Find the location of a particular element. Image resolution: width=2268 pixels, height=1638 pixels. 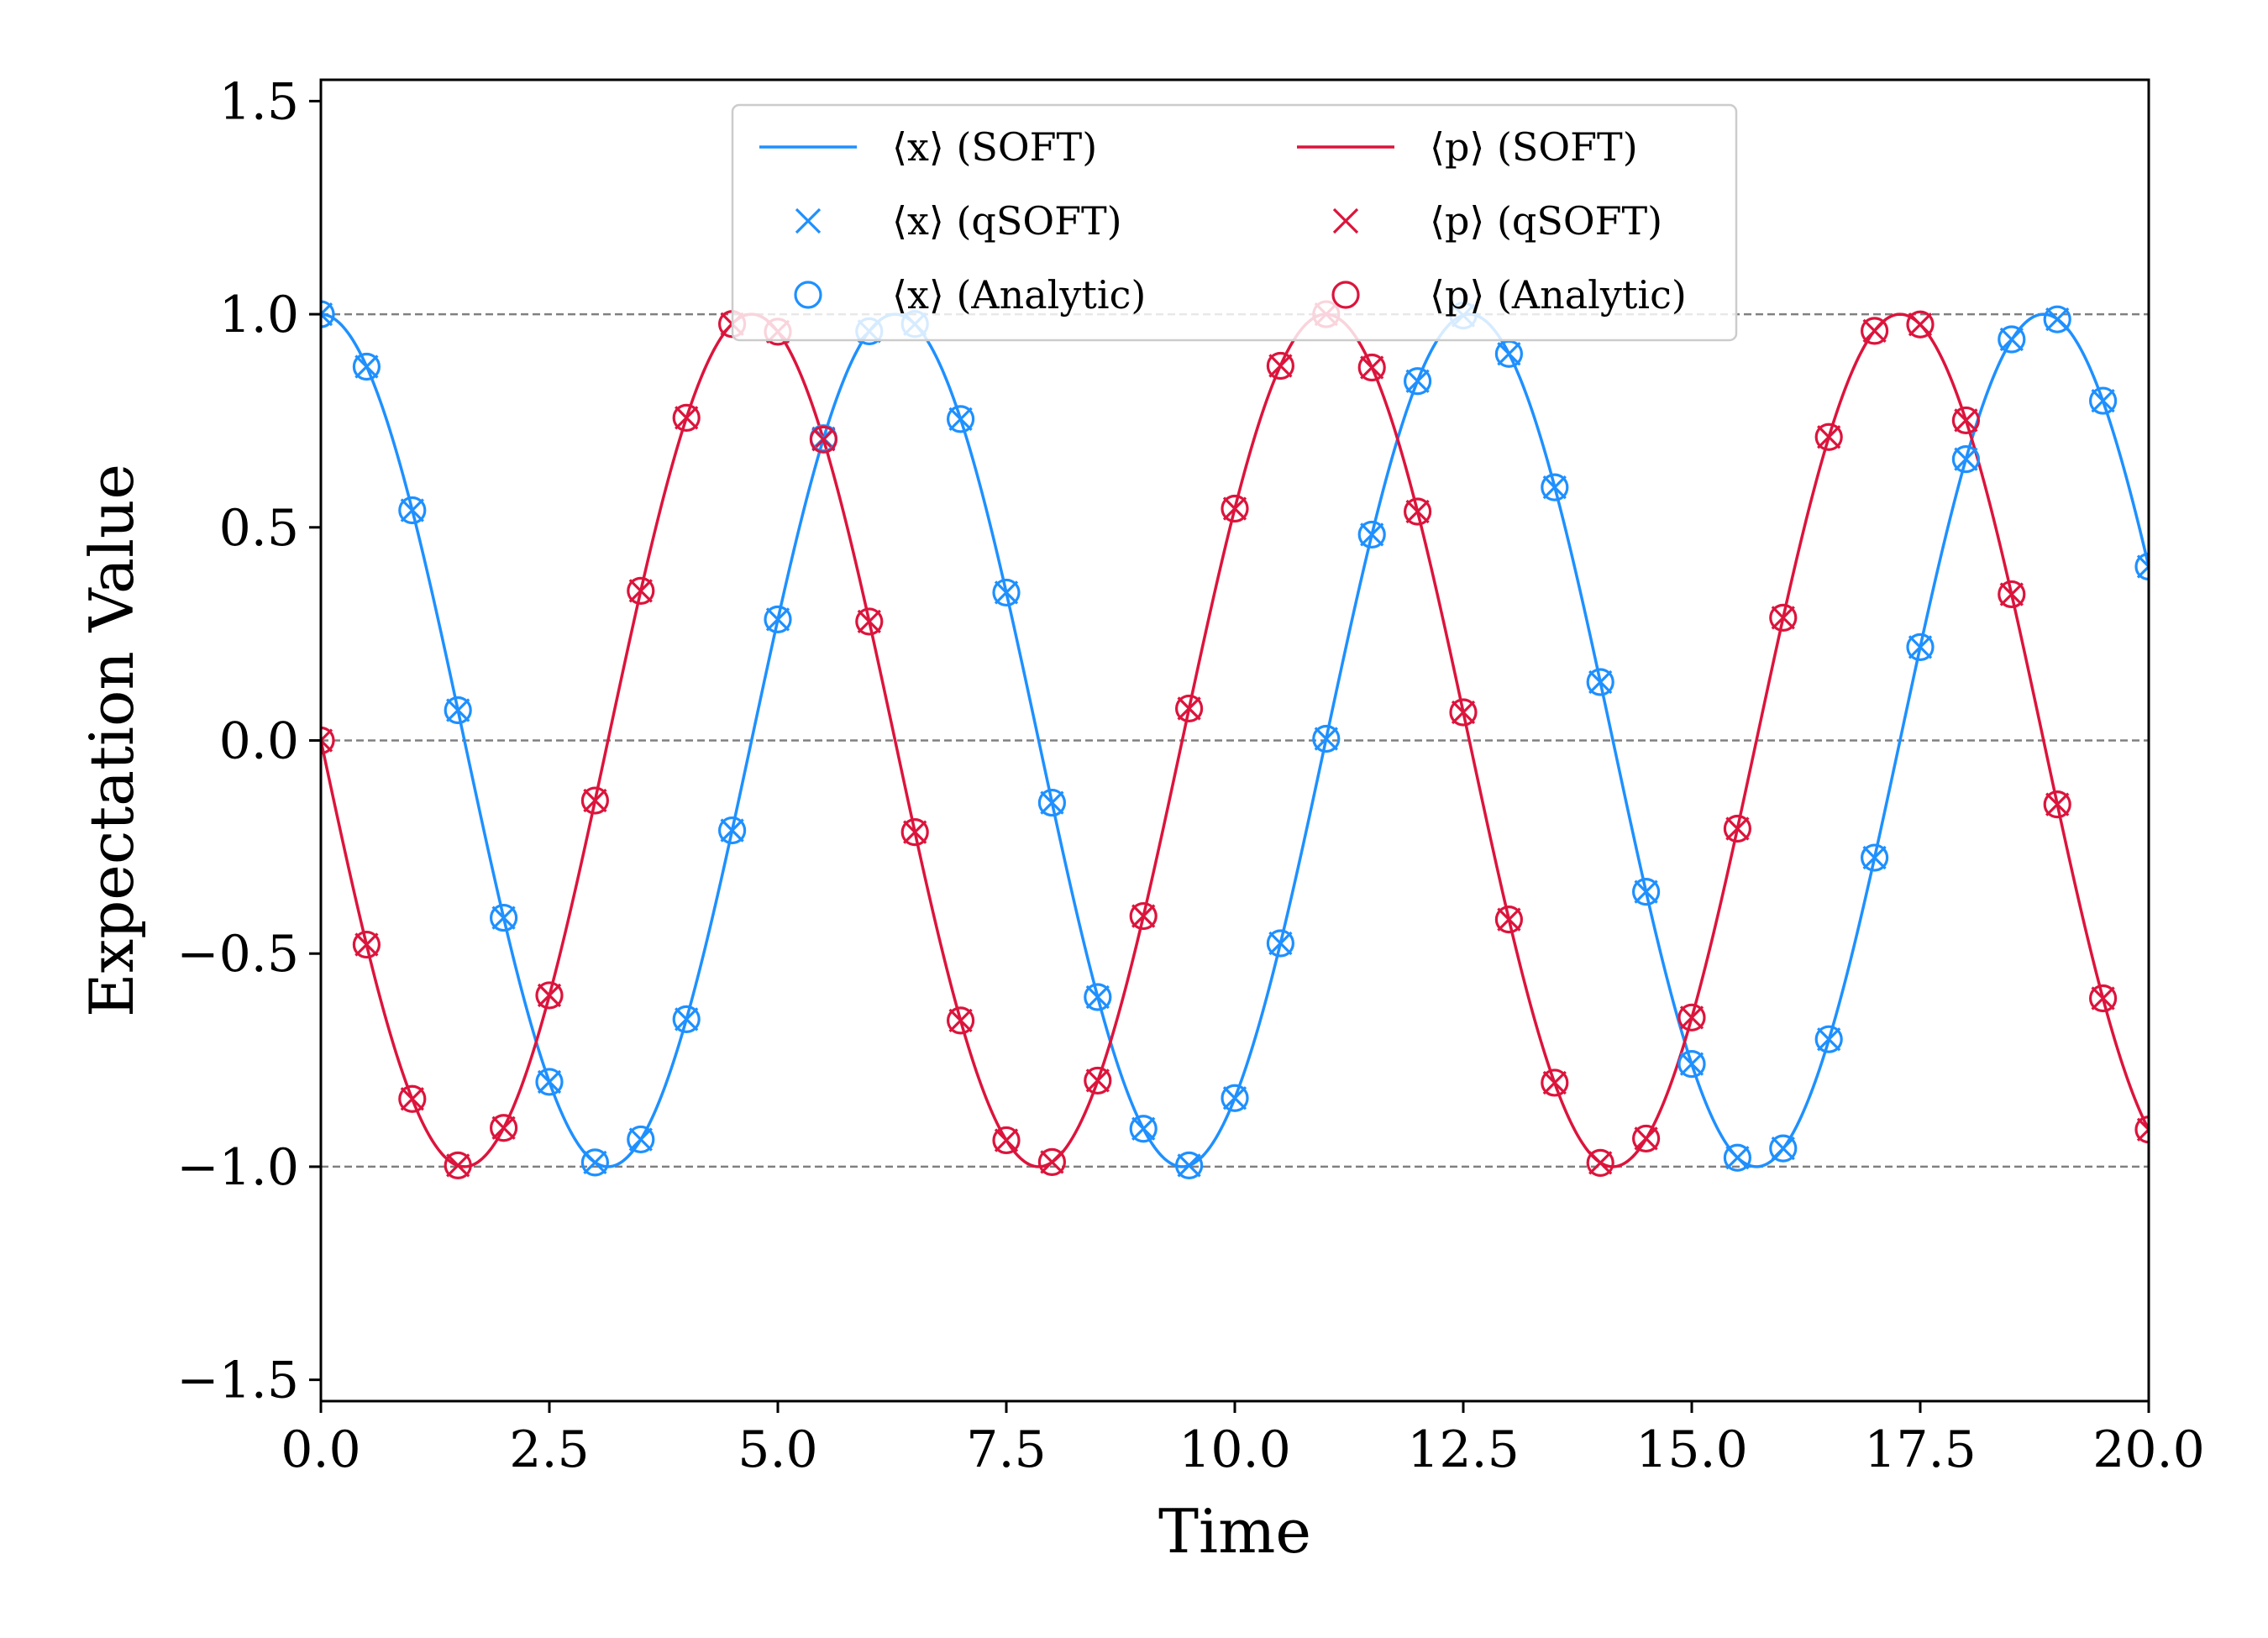

y-tick-label: 0.5 is located at coordinates (259, 528).